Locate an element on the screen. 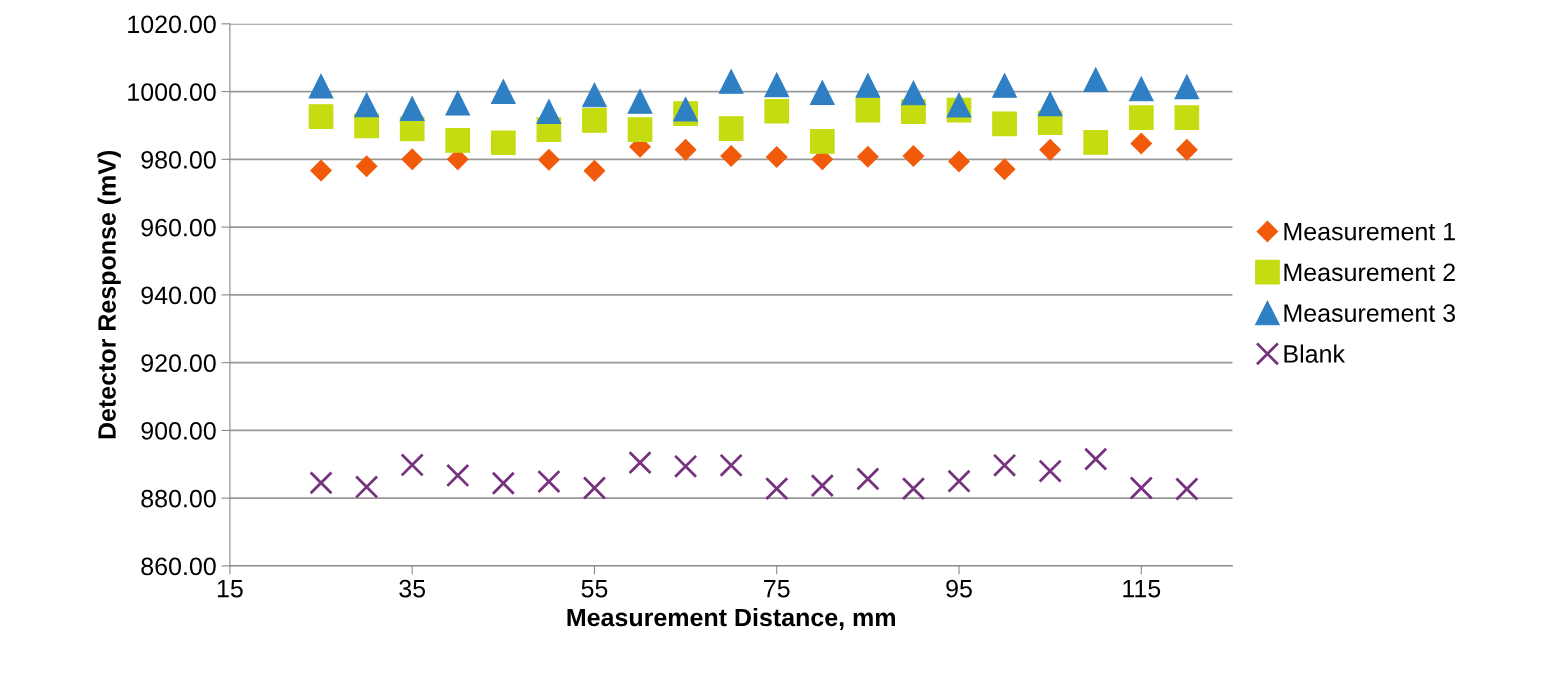 Image resolution: width=1564 pixels, height=681 pixels. y-tick-label: 940.00 is located at coordinates (178, 295).